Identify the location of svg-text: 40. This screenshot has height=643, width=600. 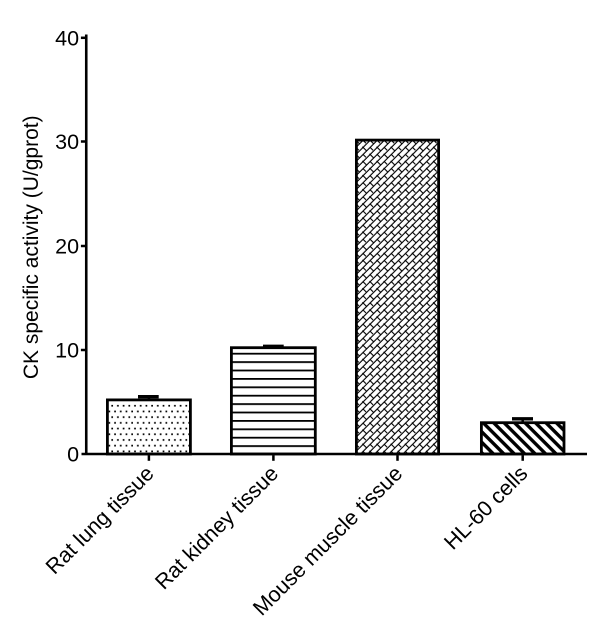
(67, 39).